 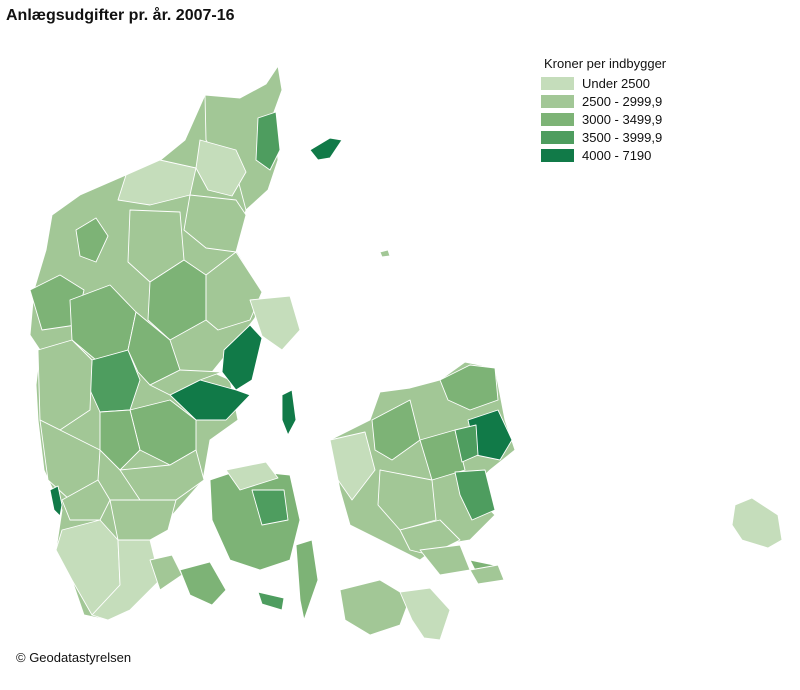 What do you see at coordinates (616, 83) in the screenshot?
I see `legend-label: Under 2500` at bounding box center [616, 83].